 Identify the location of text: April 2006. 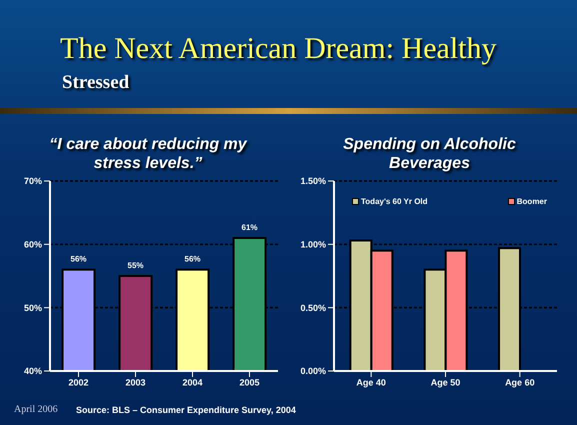
(36, 409).